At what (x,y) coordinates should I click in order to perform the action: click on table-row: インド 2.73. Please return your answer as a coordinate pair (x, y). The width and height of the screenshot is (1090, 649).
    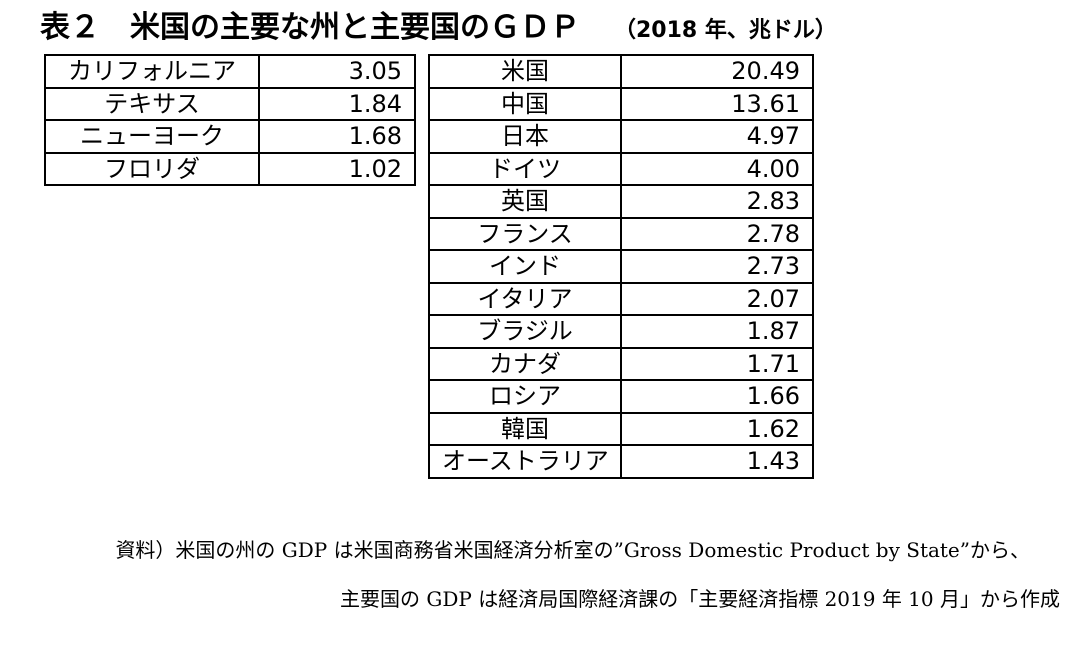
    Looking at the image, I should click on (621, 266).